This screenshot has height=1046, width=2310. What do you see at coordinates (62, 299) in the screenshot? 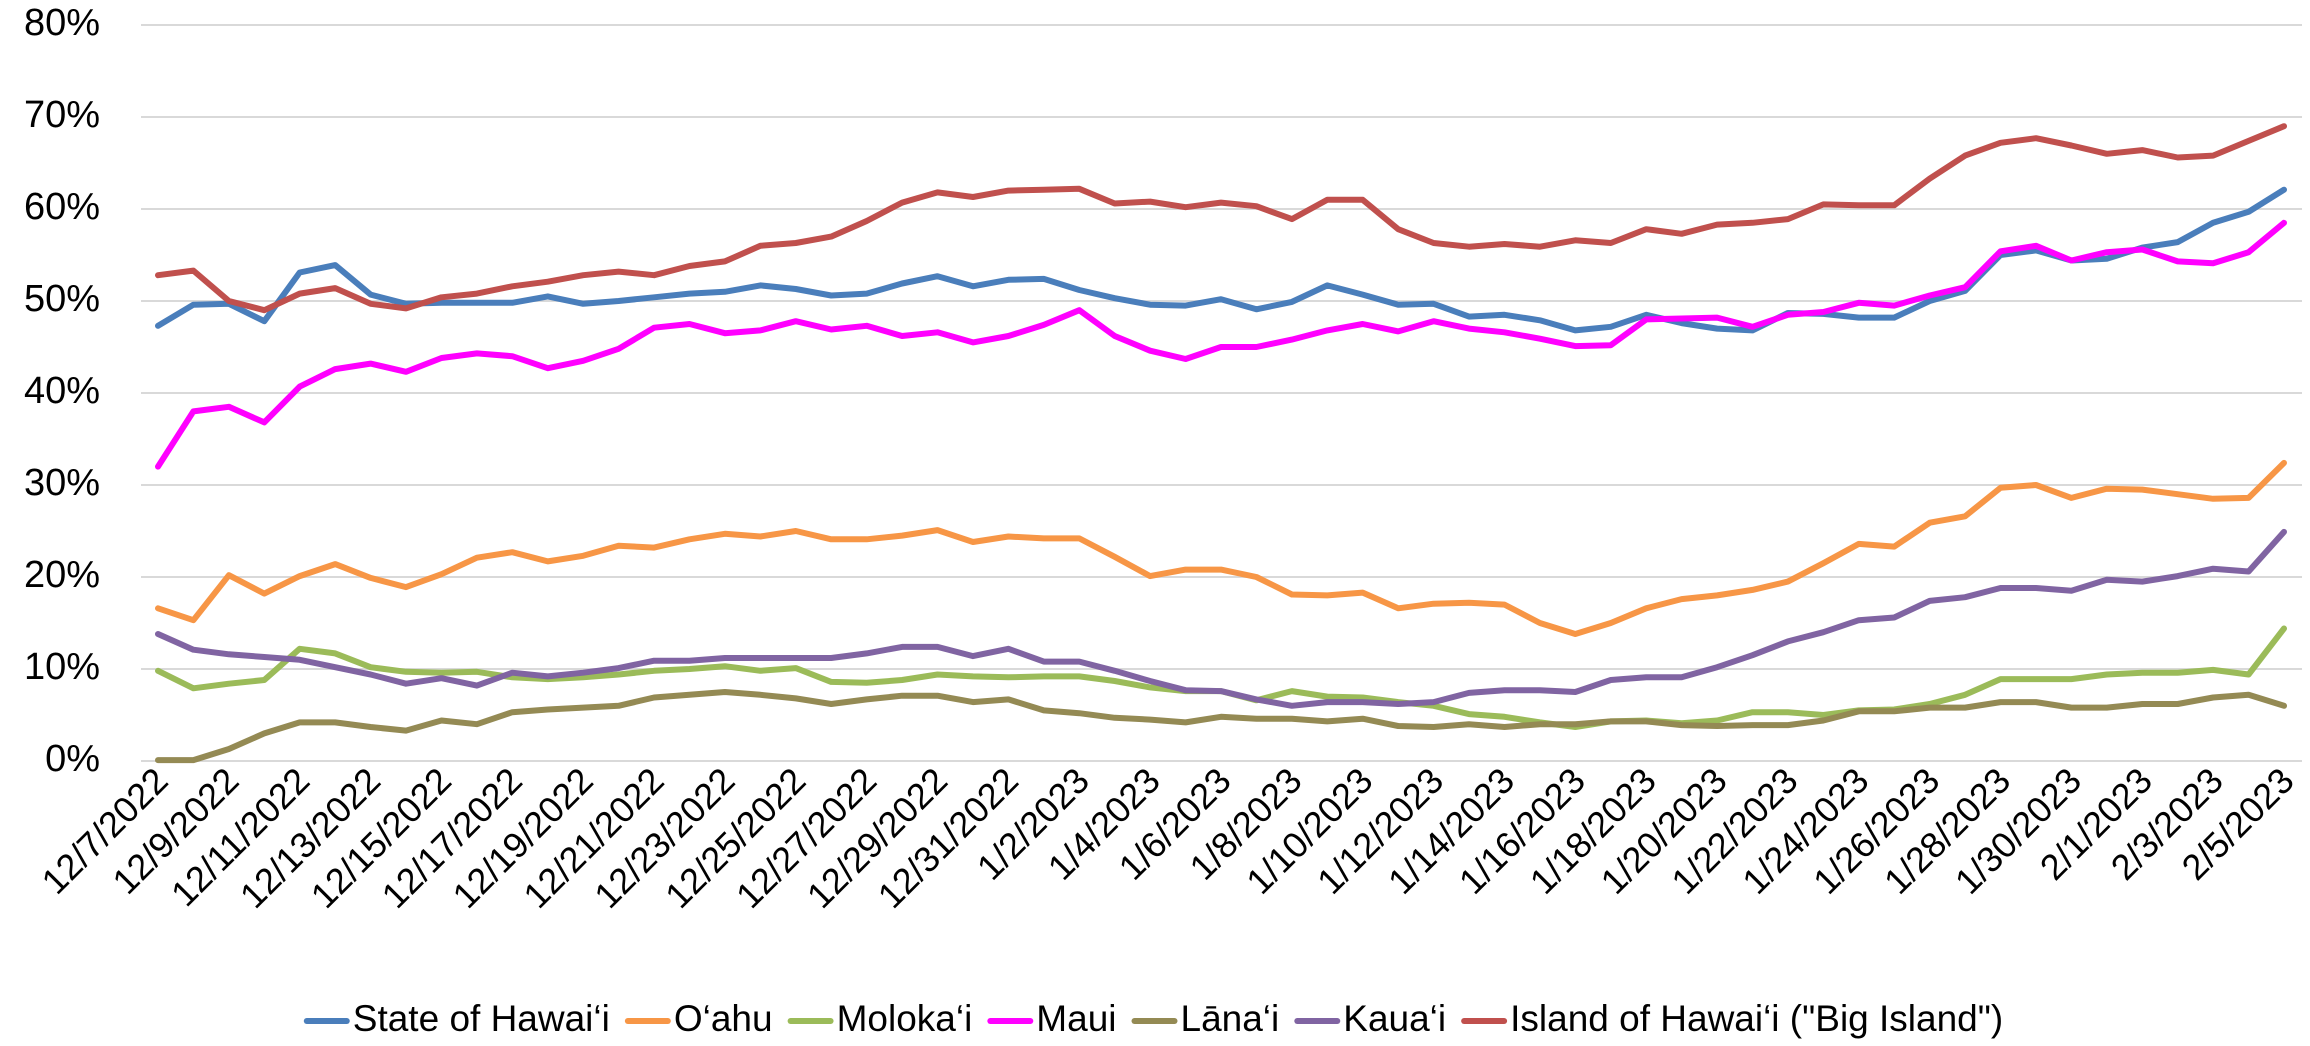
I see `y-tick-label: 50%` at bounding box center [62, 299].